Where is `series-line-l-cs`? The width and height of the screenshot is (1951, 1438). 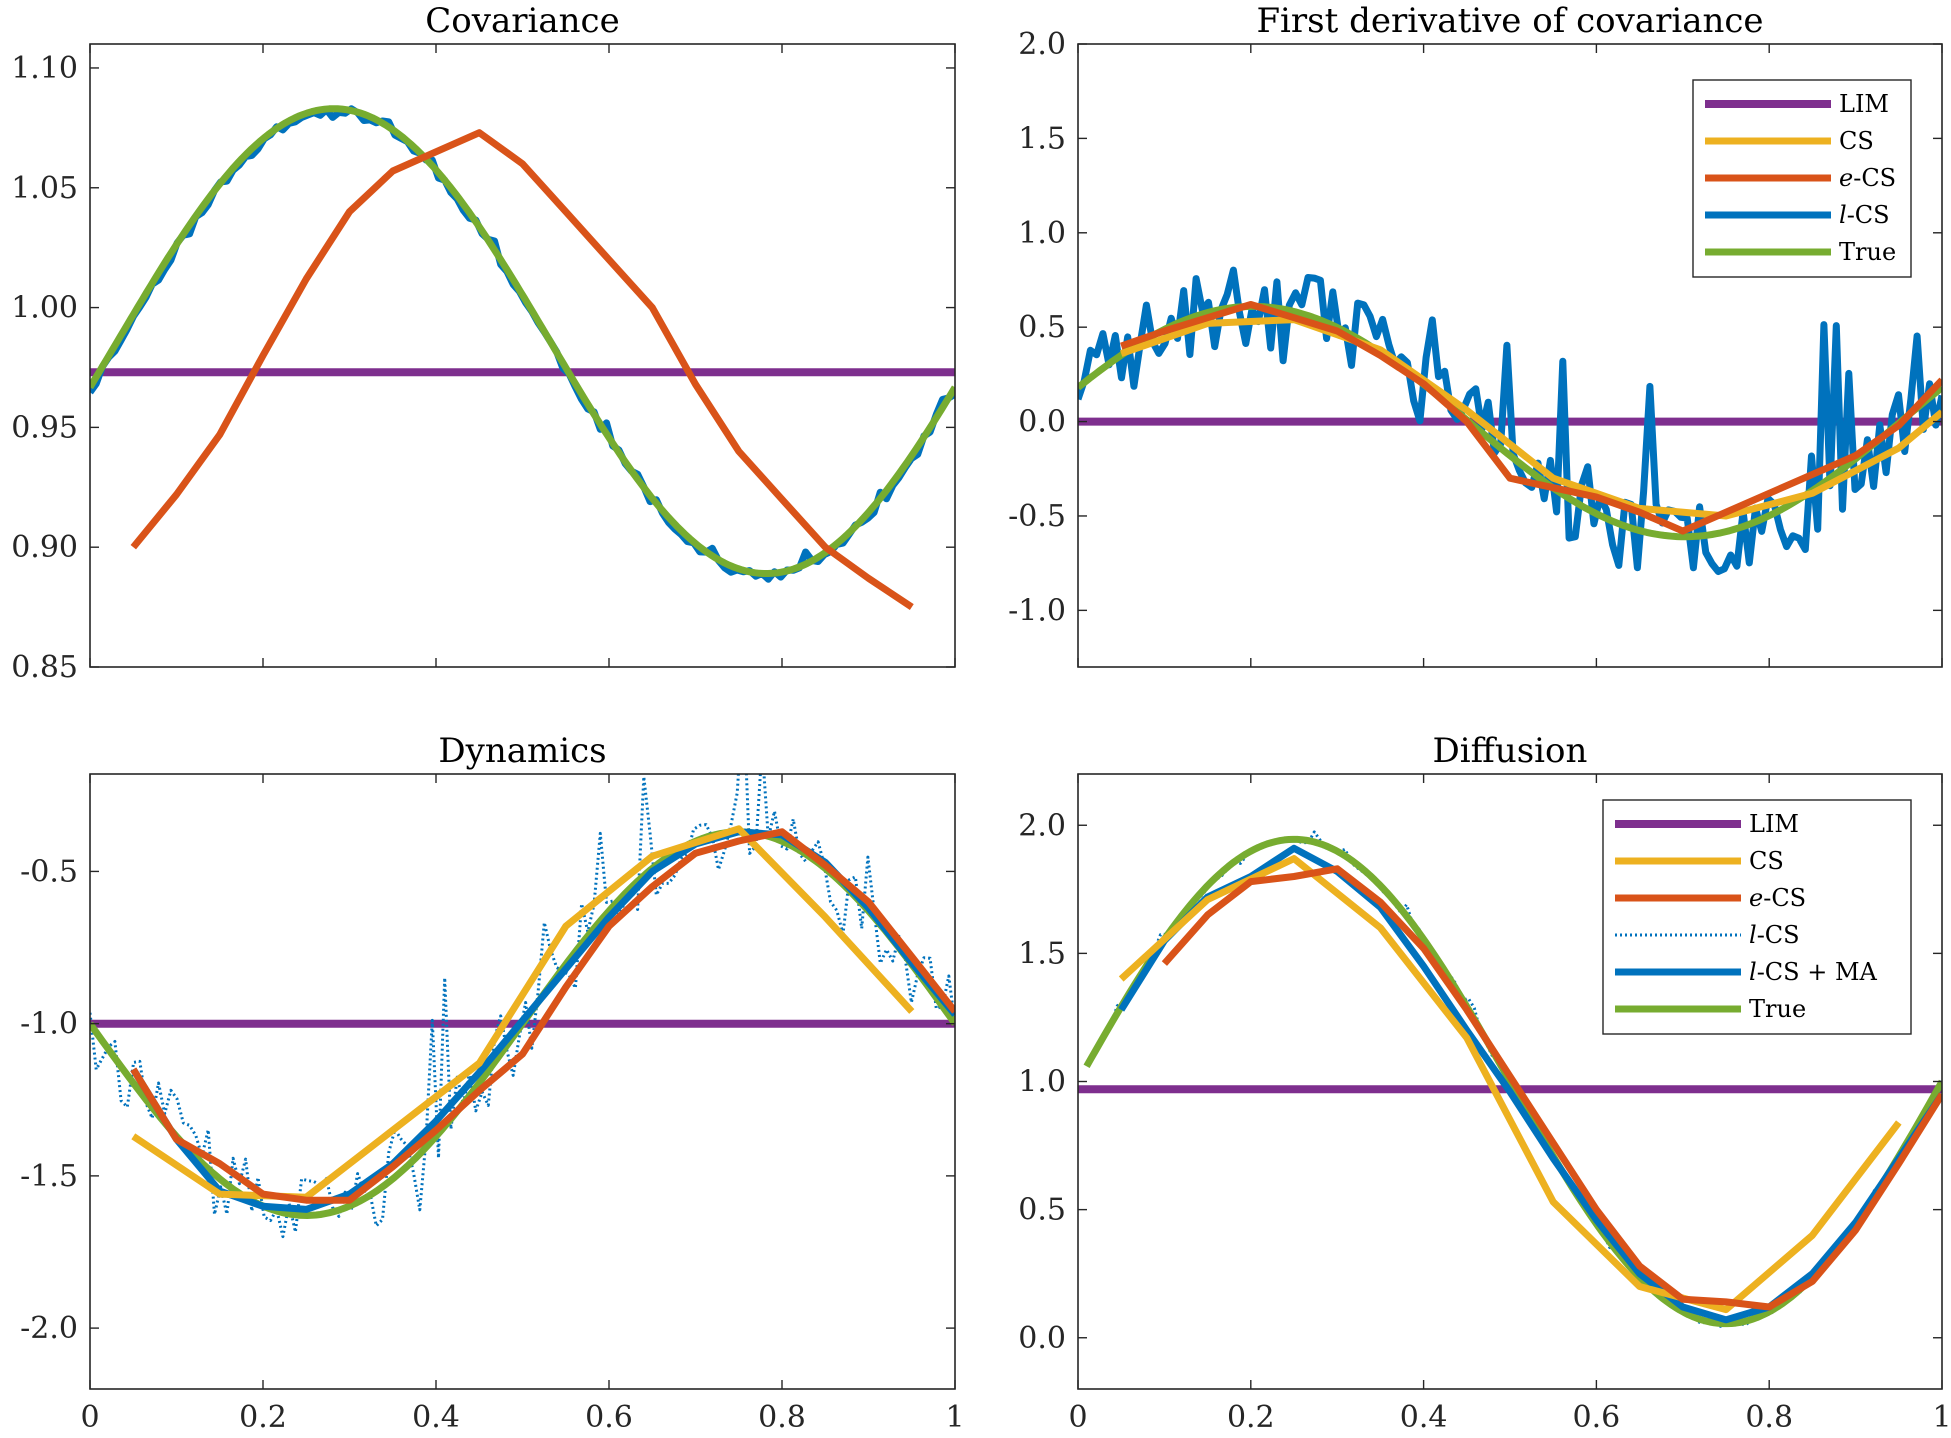 series-line-l-cs is located at coordinates (522, 1006).